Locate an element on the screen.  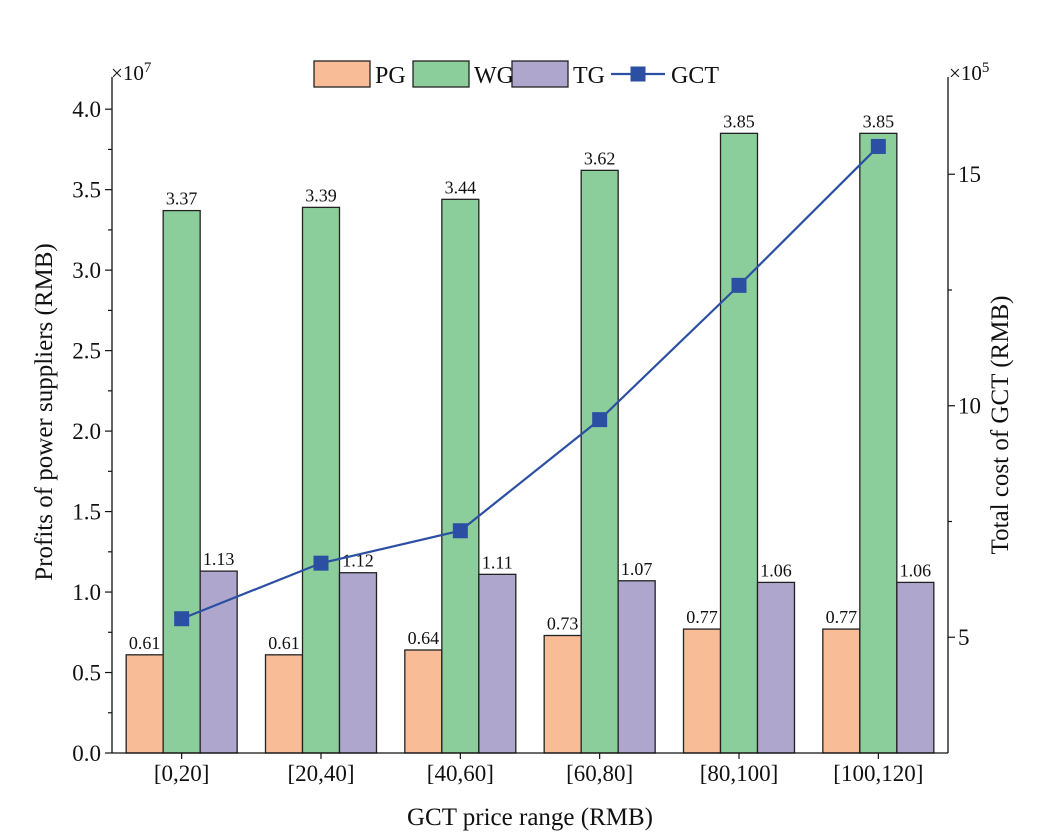
legend-label-wg: WG is located at coordinates (494, 76).